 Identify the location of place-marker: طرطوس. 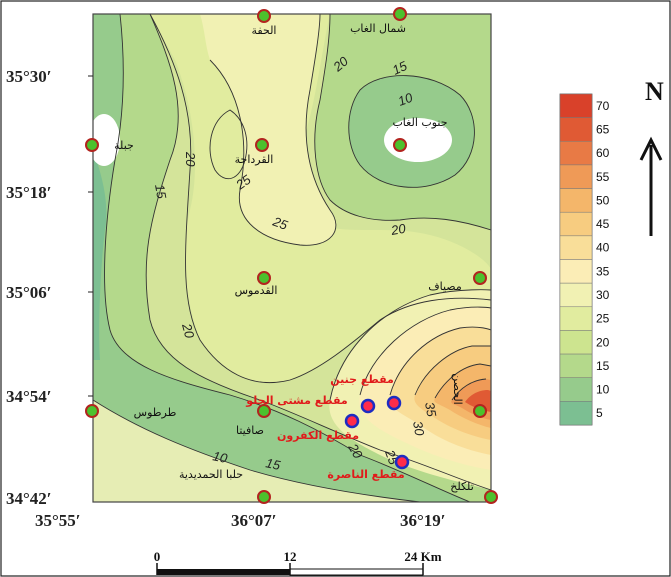
(131, 411).